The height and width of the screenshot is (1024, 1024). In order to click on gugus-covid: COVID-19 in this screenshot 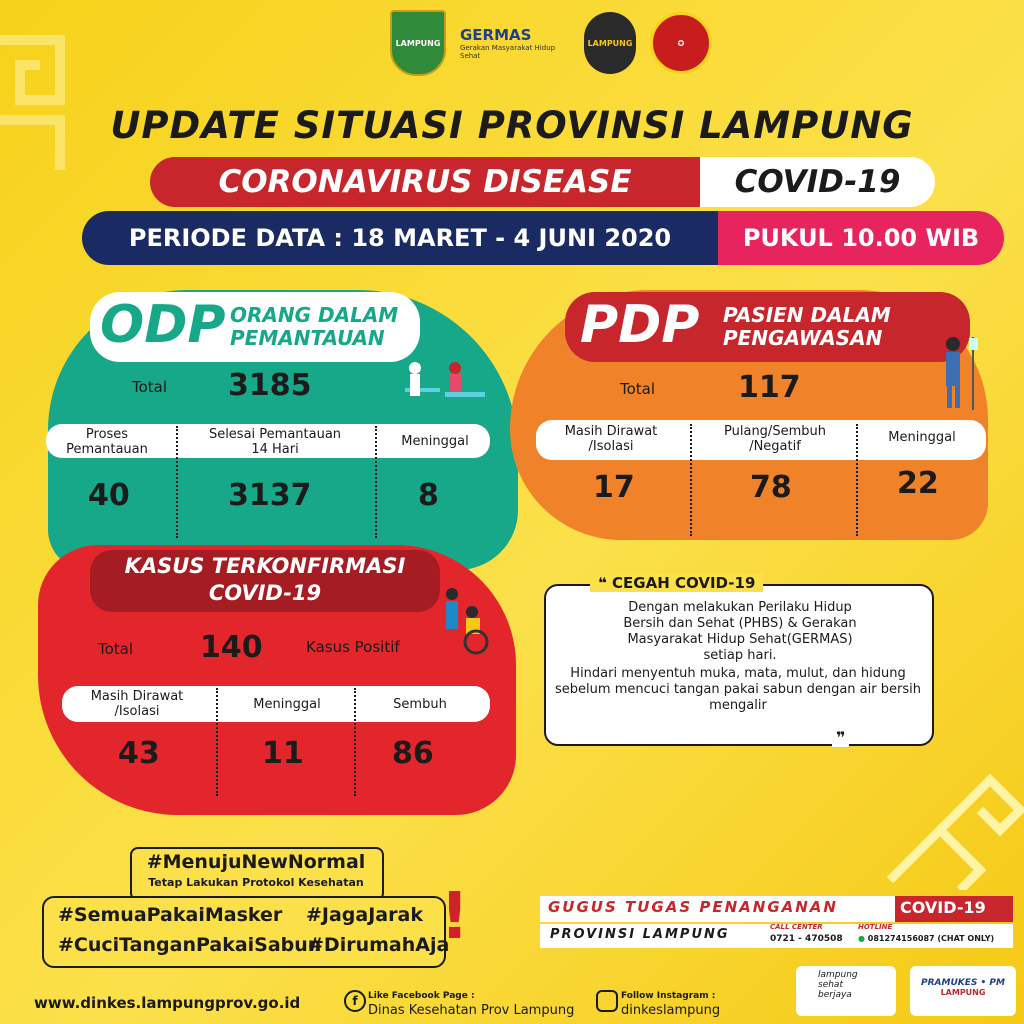, I will do `click(943, 907)`.